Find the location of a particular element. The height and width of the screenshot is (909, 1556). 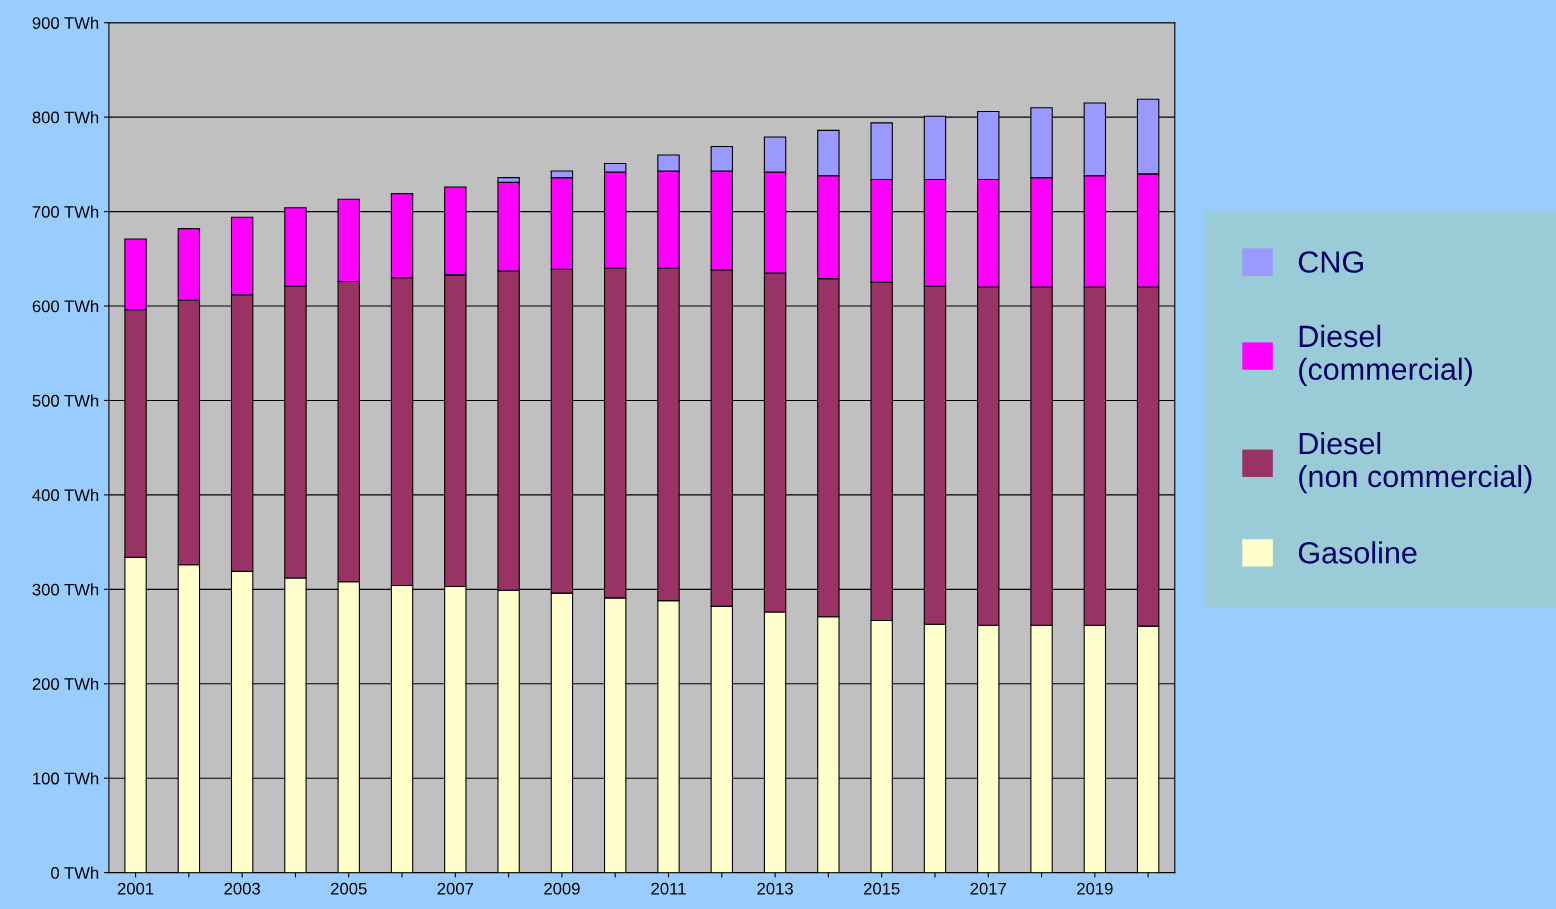

y-tick-label: 400 TWh is located at coordinates (65, 495).